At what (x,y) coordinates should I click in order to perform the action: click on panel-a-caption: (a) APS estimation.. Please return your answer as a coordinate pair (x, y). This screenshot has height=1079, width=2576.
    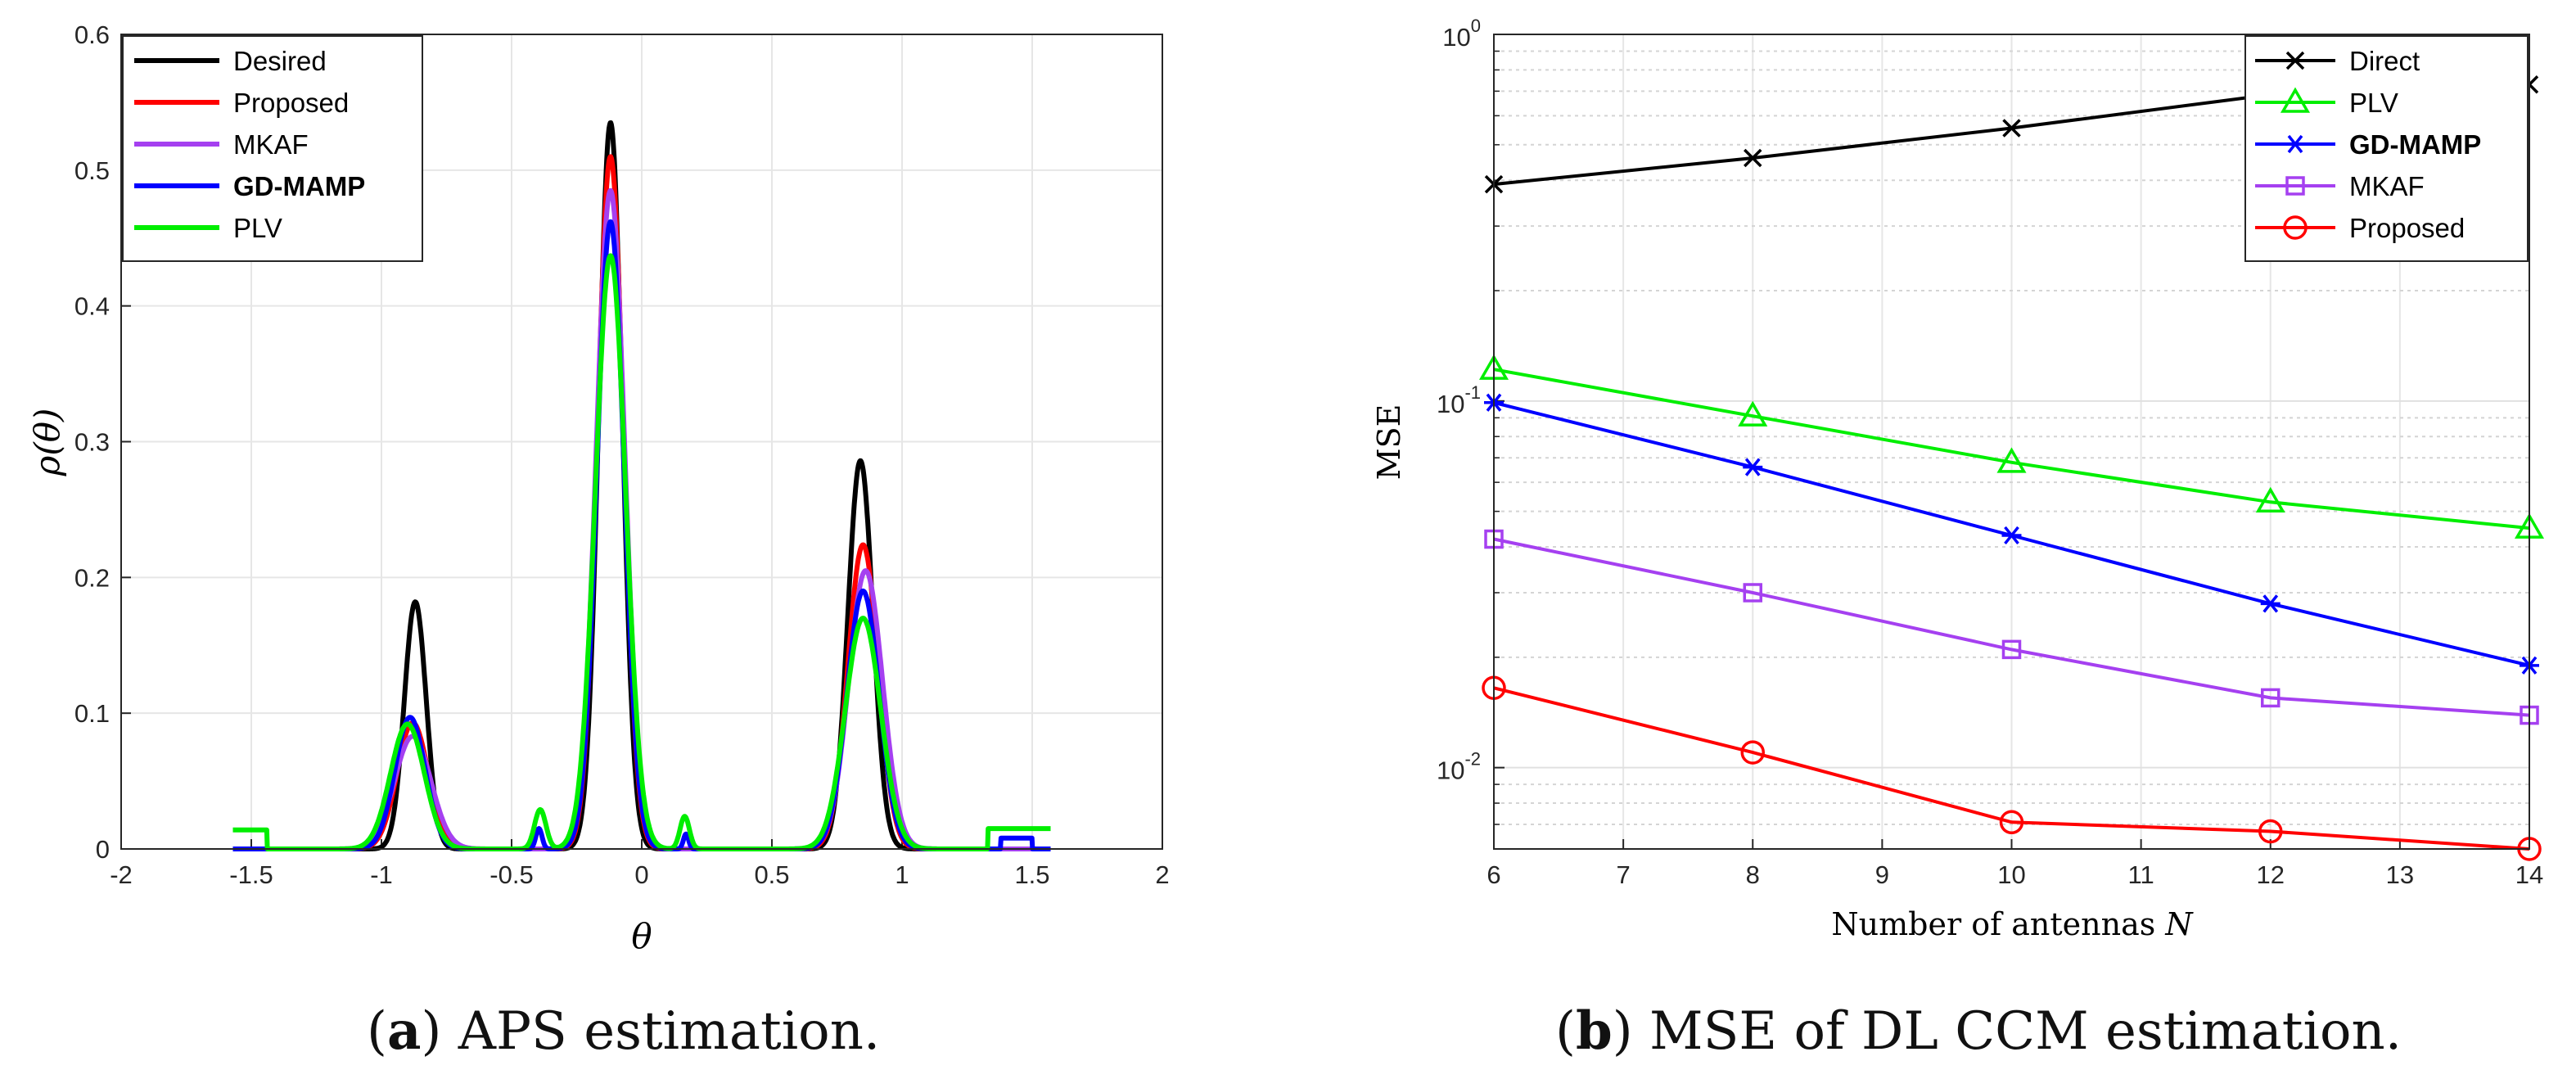
    Looking at the image, I should click on (624, 1031).